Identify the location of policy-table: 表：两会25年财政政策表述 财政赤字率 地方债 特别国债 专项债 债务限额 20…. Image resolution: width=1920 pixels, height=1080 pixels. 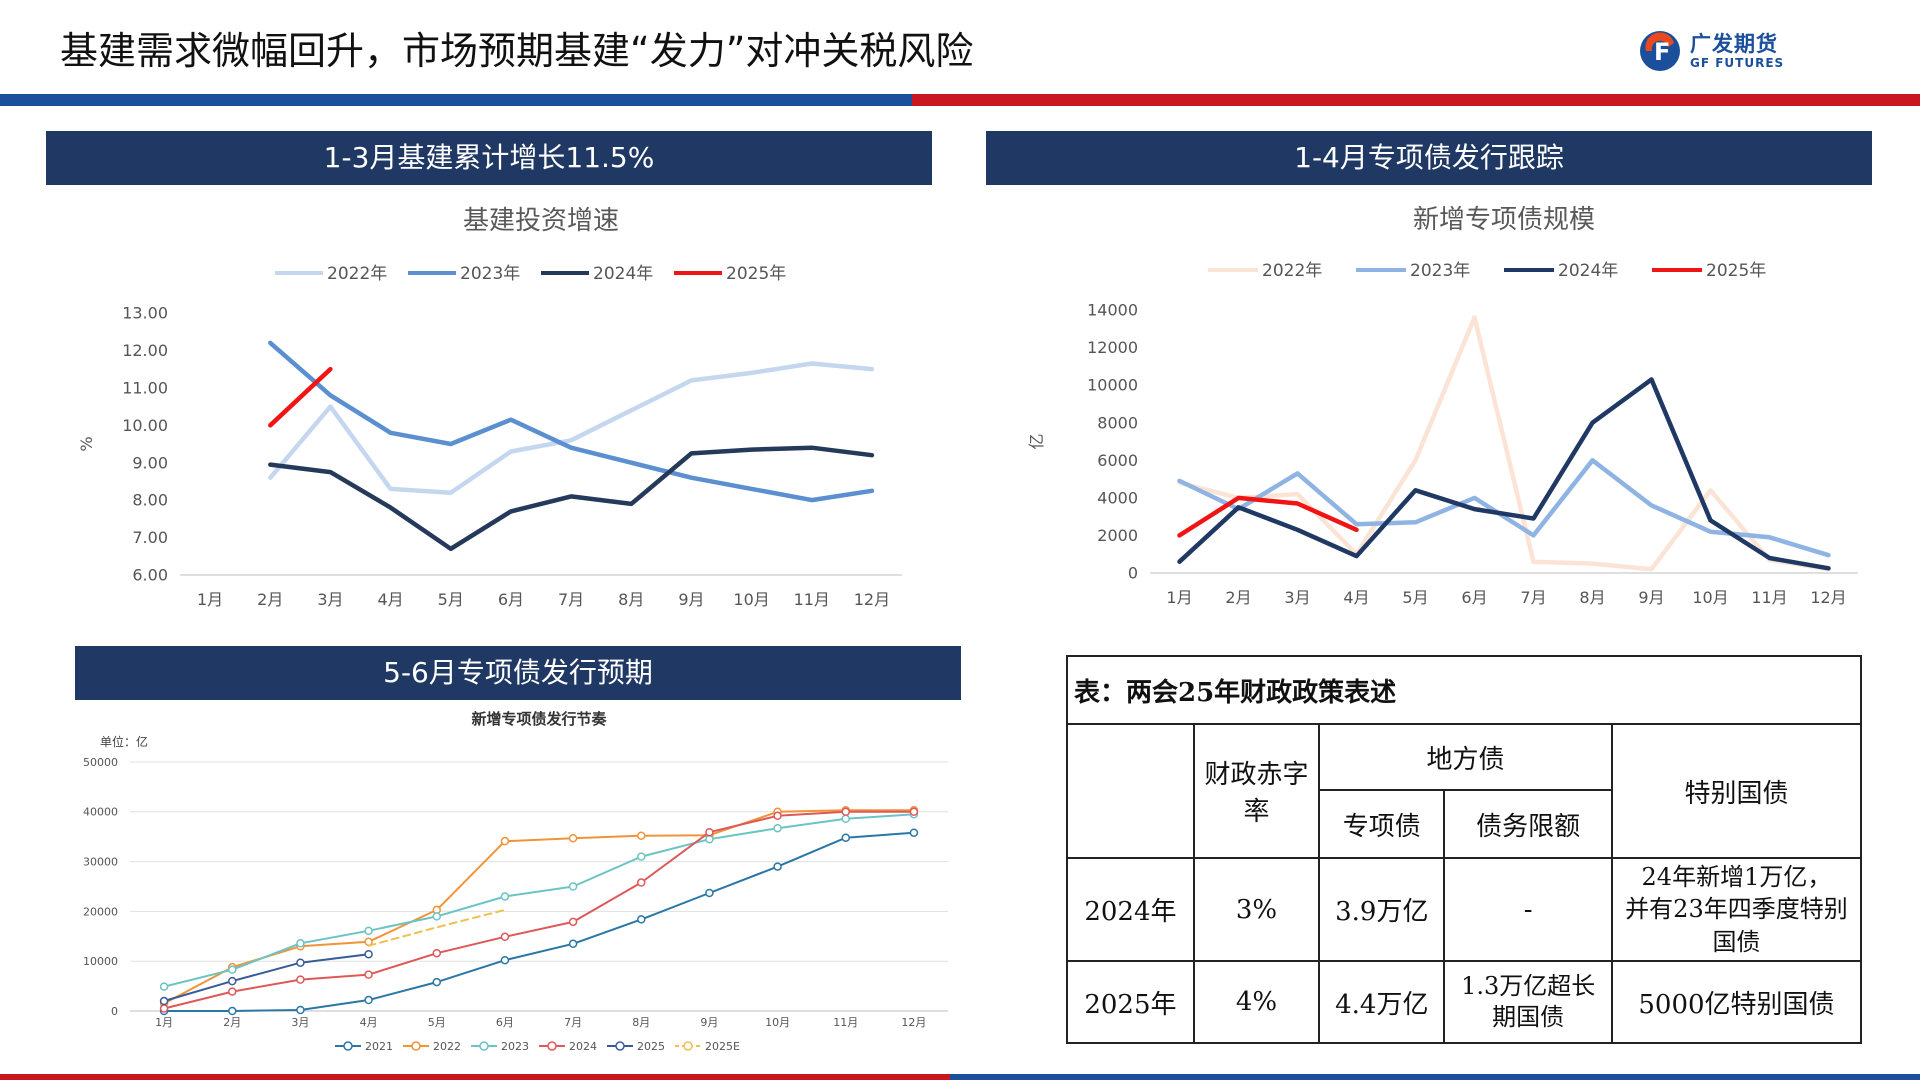
(1464, 850).